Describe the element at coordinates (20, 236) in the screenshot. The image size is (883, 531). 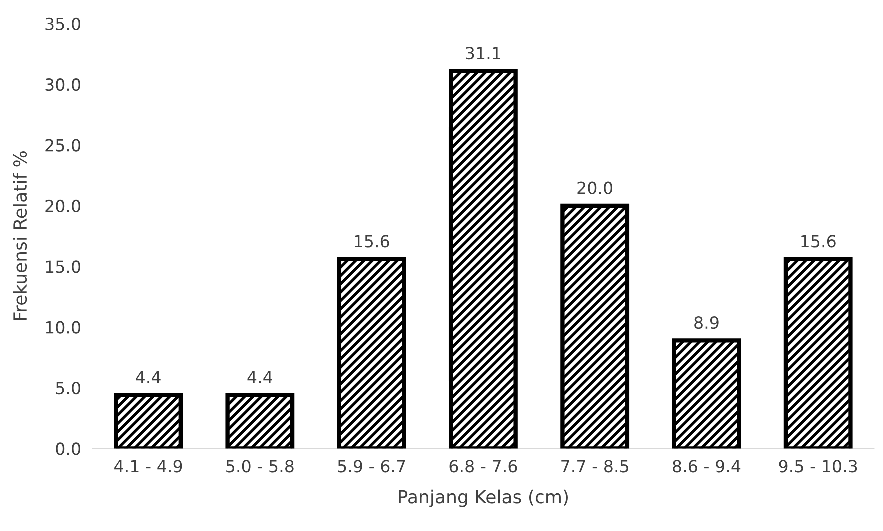
I see `y-axis-title: Frekuensi Relatif %` at that location.